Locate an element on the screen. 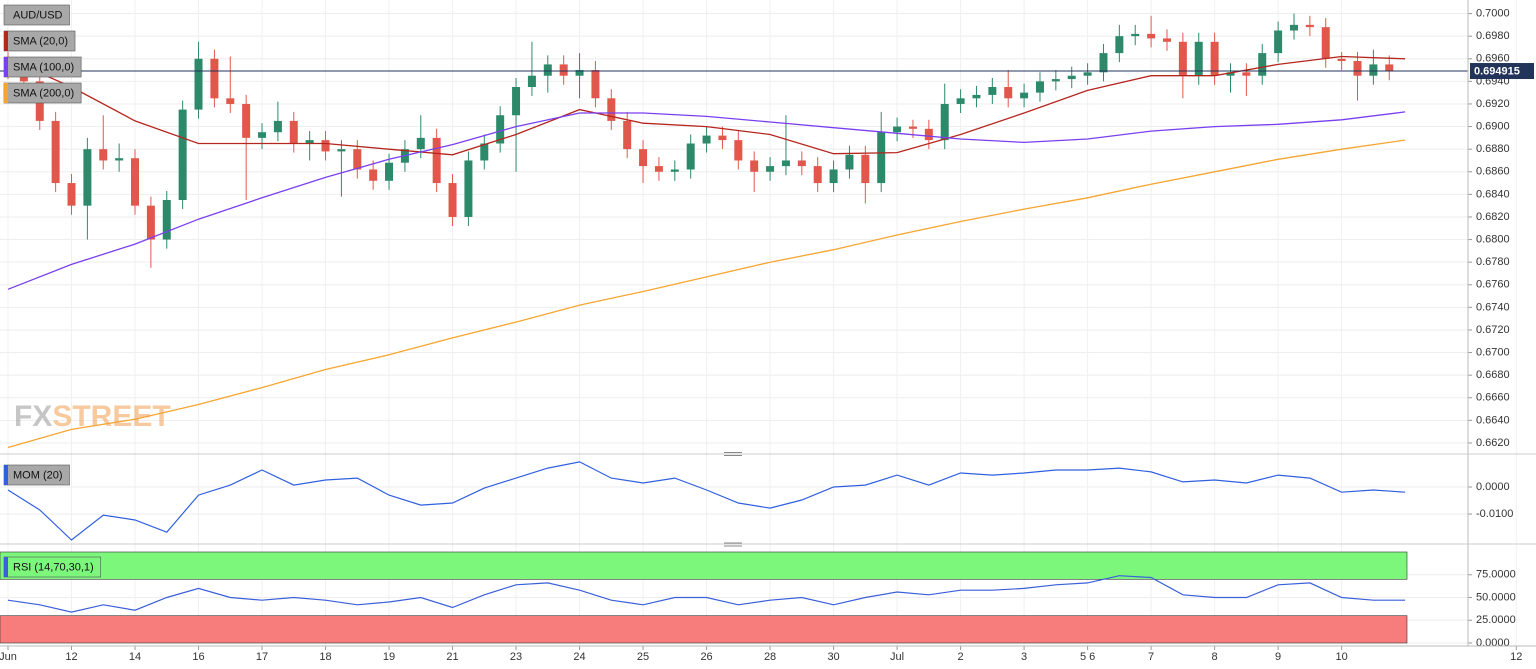 Image resolution: width=1536 pixels, height=669 pixels. x-tick-label: 16 is located at coordinates (198, 657).